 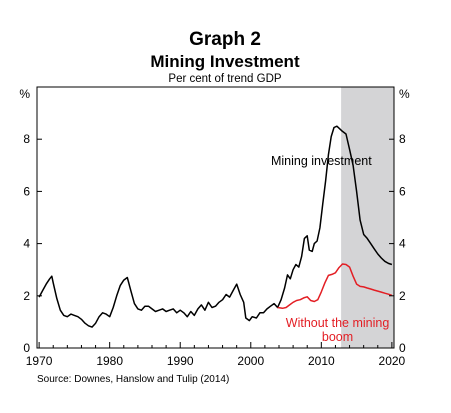 I want to click on shaded-region, so click(x=367, y=217).